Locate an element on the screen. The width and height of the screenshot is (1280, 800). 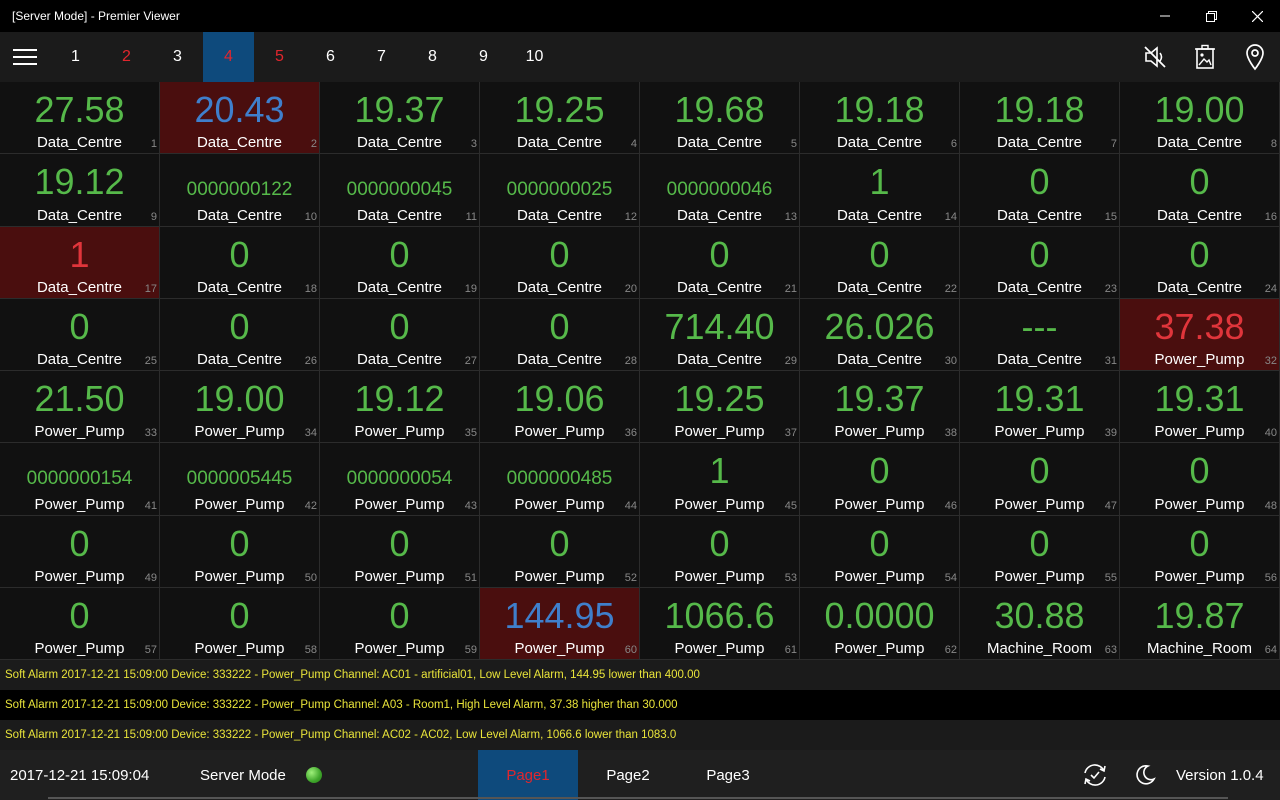
channel-cell: 0 Power_Pump 46 is located at coordinates (880, 479).